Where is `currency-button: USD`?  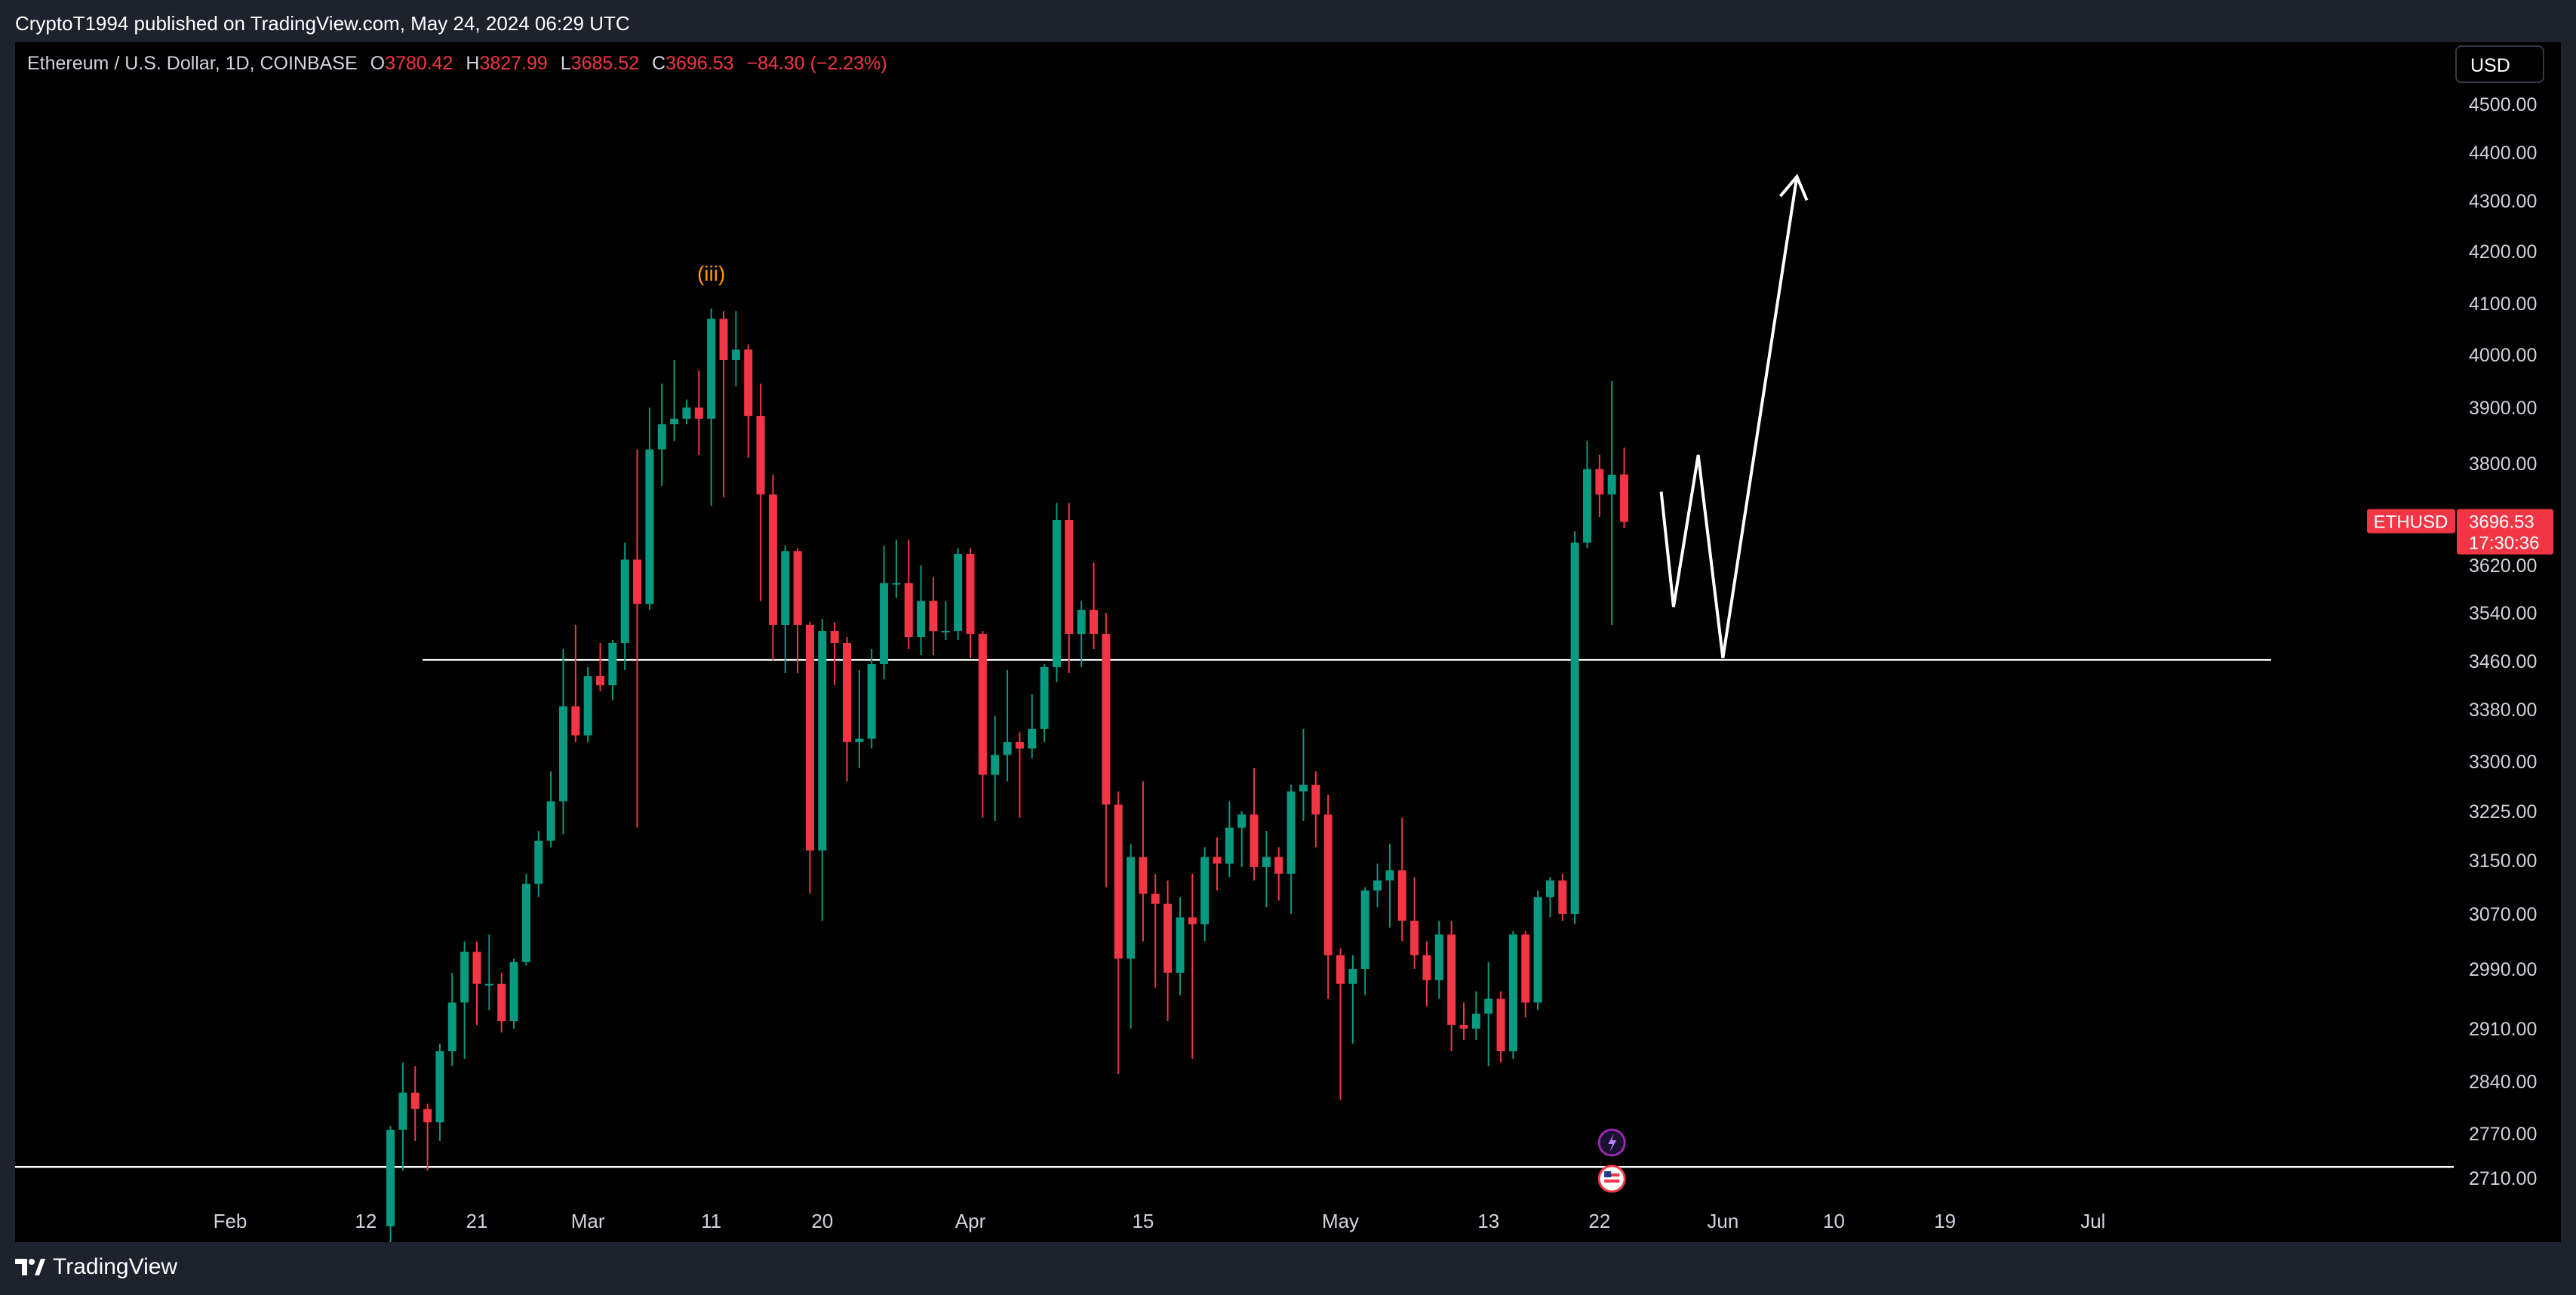 currency-button: USD is located at coordinates (2499, 64).